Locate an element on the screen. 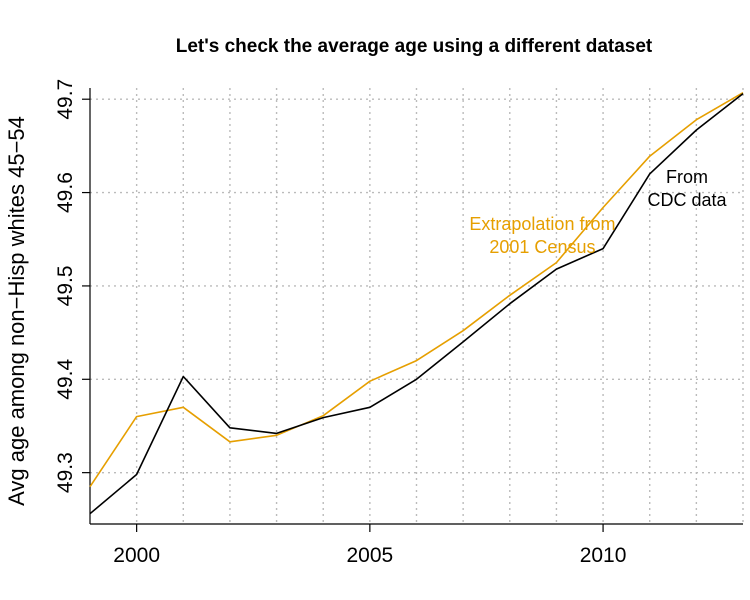  y-tick-label: 49.4 is located at coordinates (65, 379).